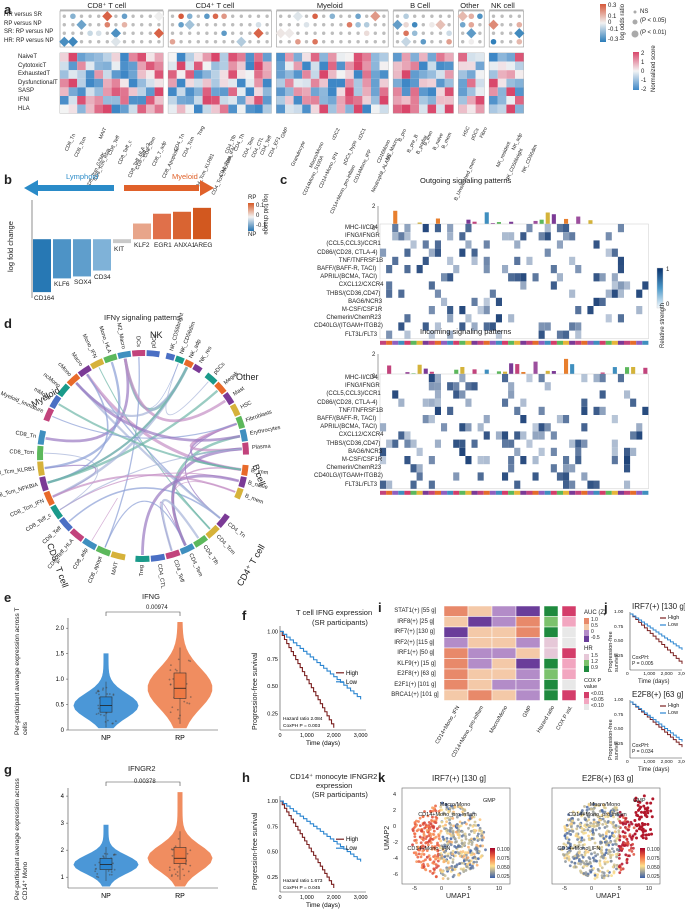 Image resolution: width=685 pixels, height=912 pixels. What do you see at coordinates (528, 653) in the screenshot?
I see `auc-cell` at bounding box center [528, 653].